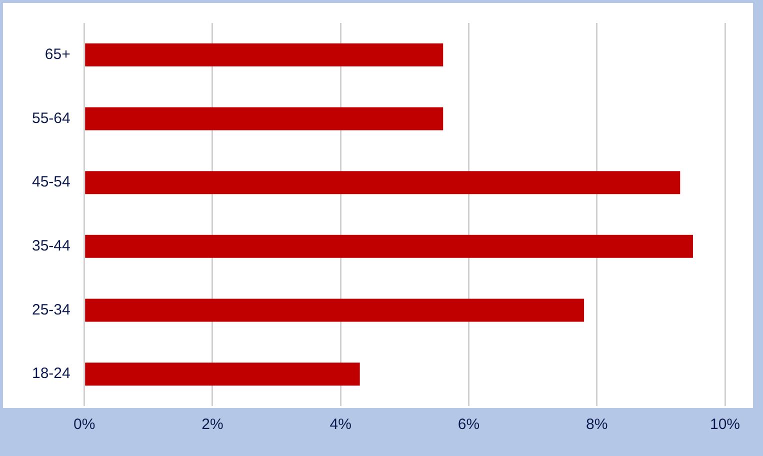 The image size is (763, 456). What do you see at coordinates (51, 182) in the screenshot?
I see `y-tick-label: 45-54` at bounding box center [51, 182].